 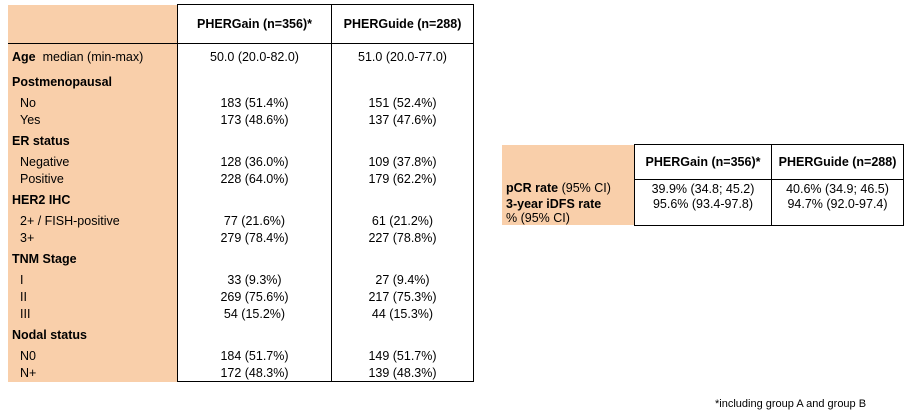 What do you see at coordinates (93, 102) in the screenshot?
I see `row-label: No` at bounding box center [93, 102].